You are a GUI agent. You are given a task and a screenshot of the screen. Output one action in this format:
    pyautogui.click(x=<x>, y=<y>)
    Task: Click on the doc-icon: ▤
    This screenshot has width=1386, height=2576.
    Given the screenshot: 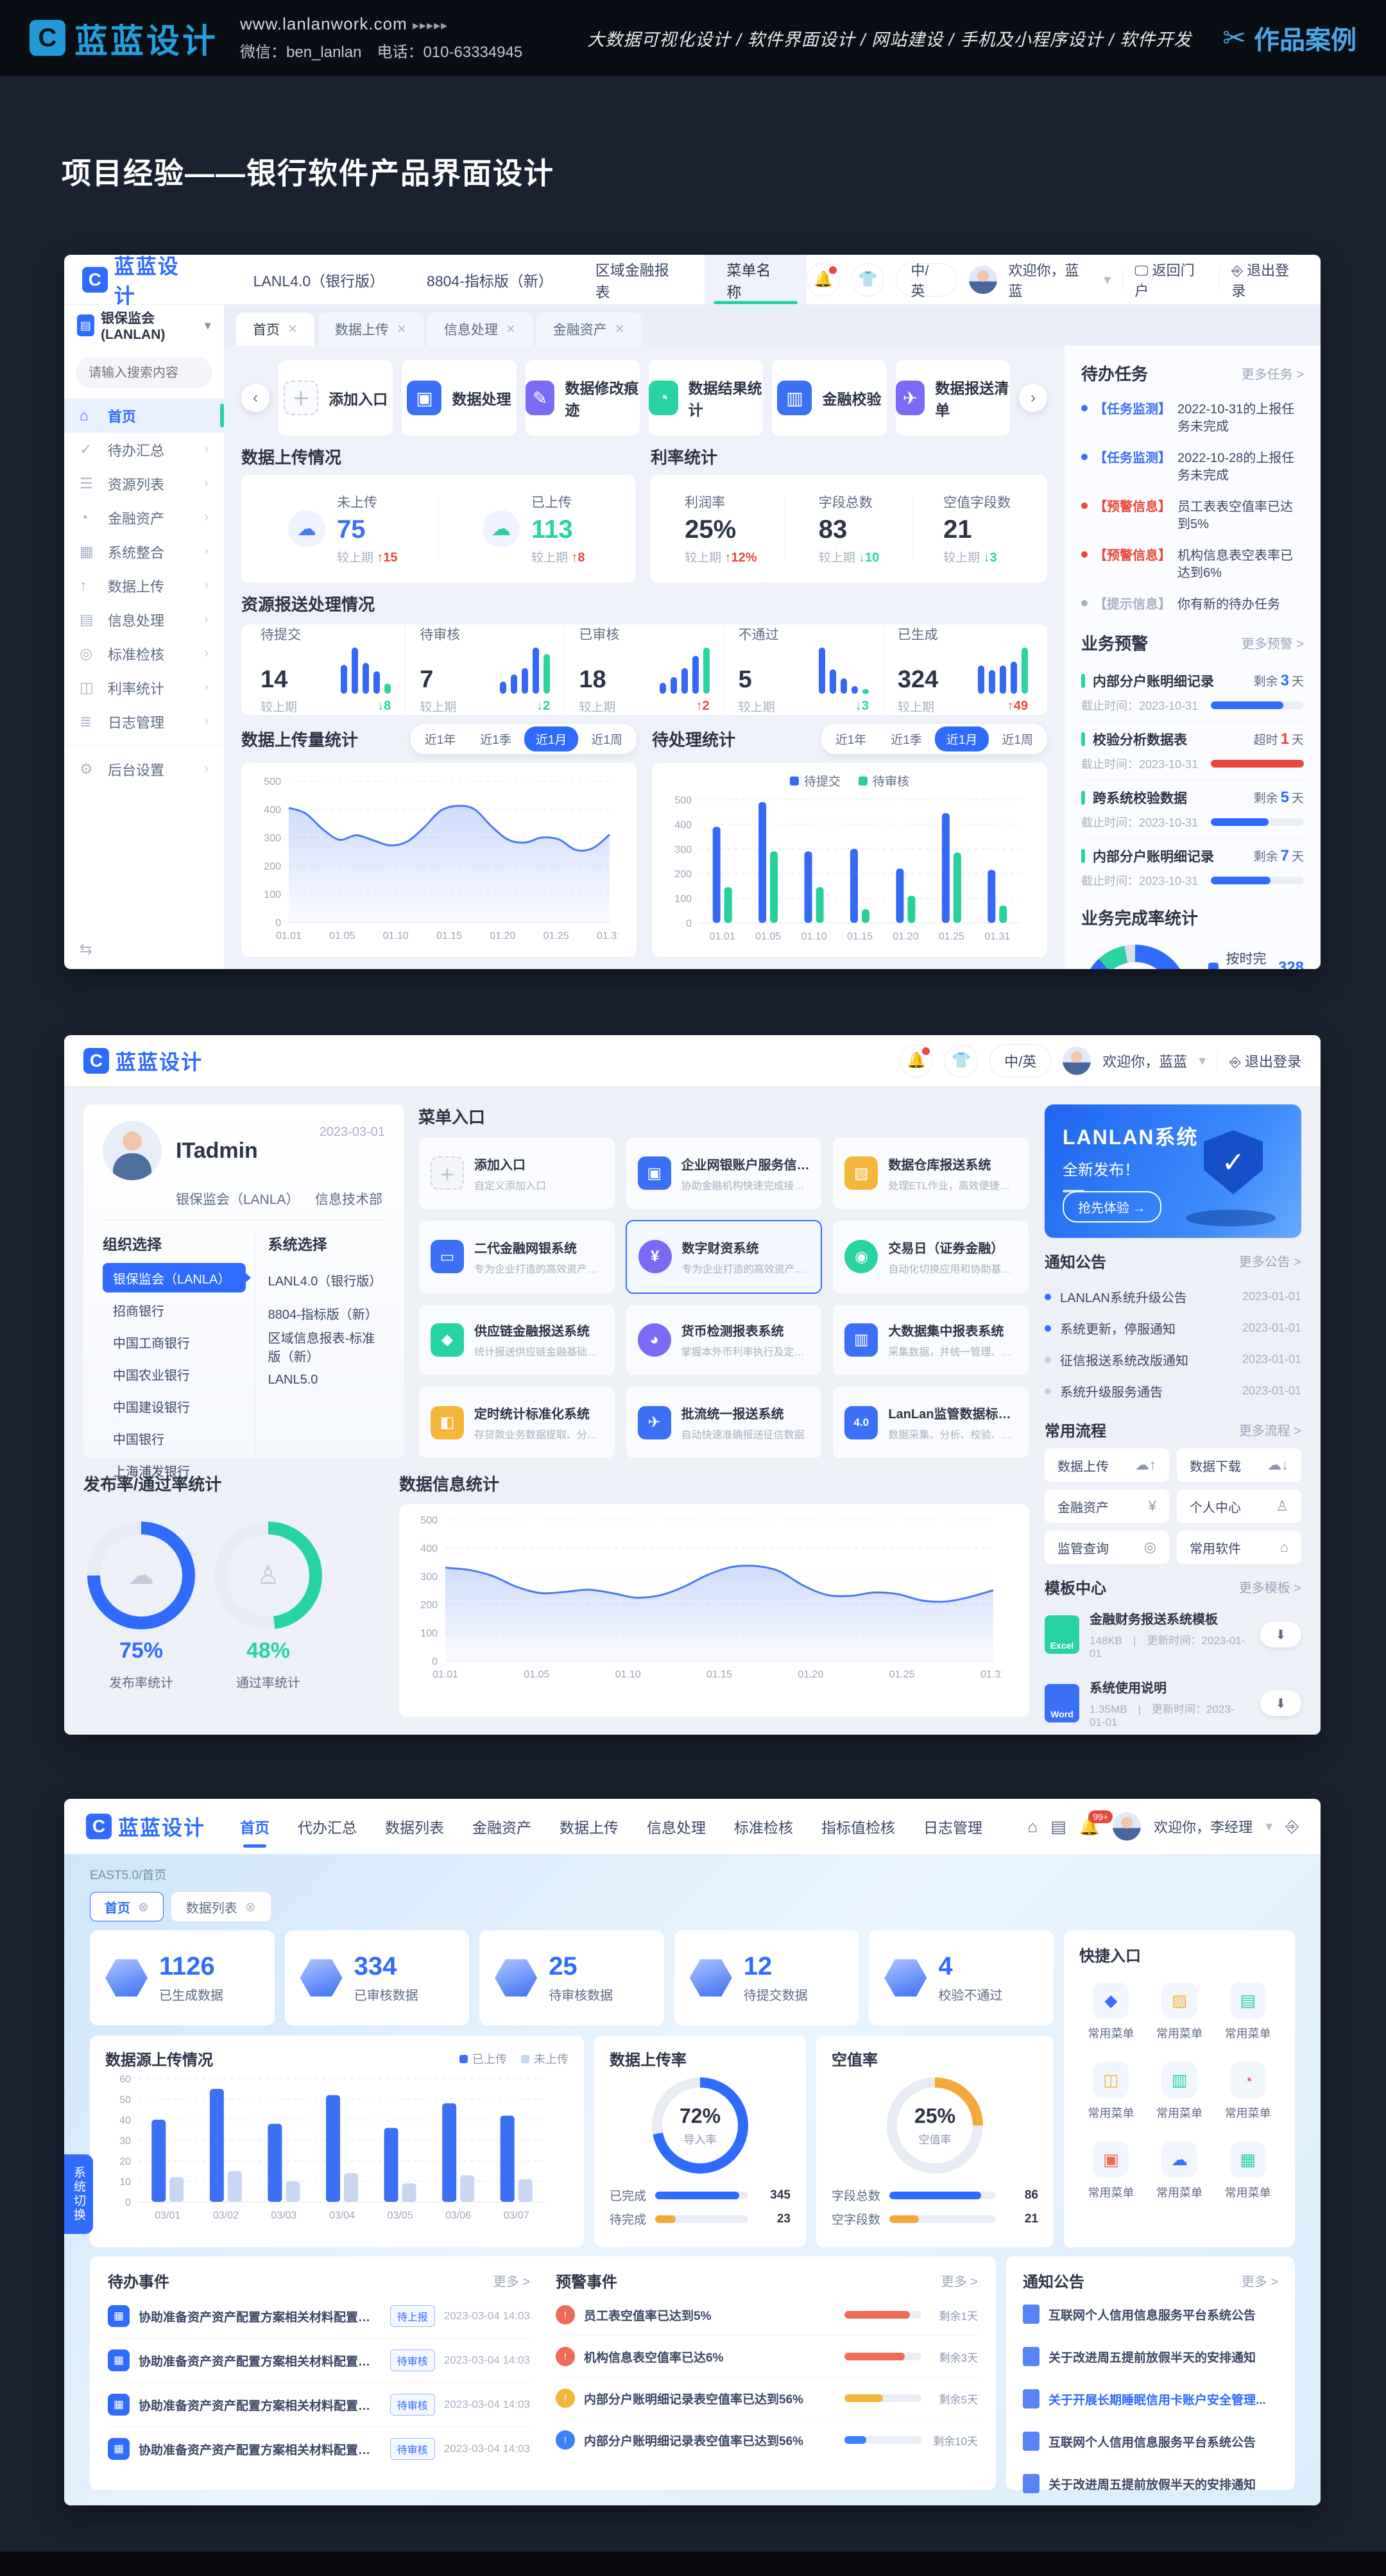 What is the action you would take?
    pyautogui.click(x=1058, y=1826)
    